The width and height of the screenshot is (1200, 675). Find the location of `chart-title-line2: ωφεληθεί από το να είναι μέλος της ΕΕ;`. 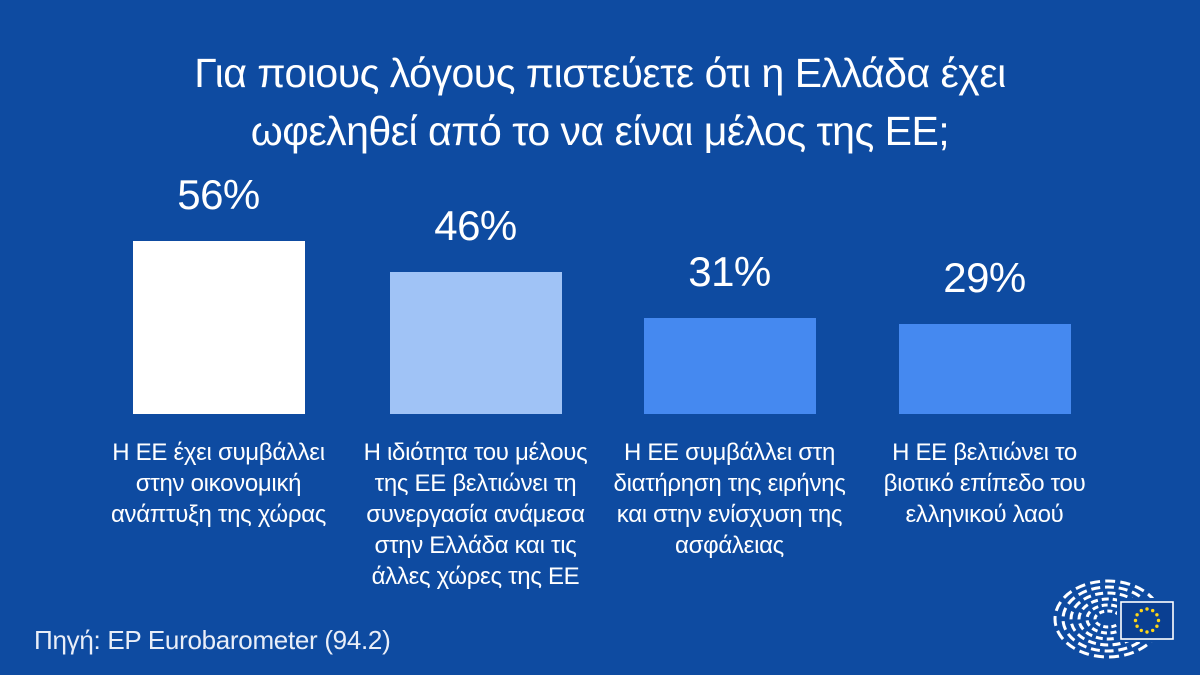

chart-title-line2: ωφεληθεί από το να είναι μέλος της ΕΕ; is located at coordinates (600, 131).